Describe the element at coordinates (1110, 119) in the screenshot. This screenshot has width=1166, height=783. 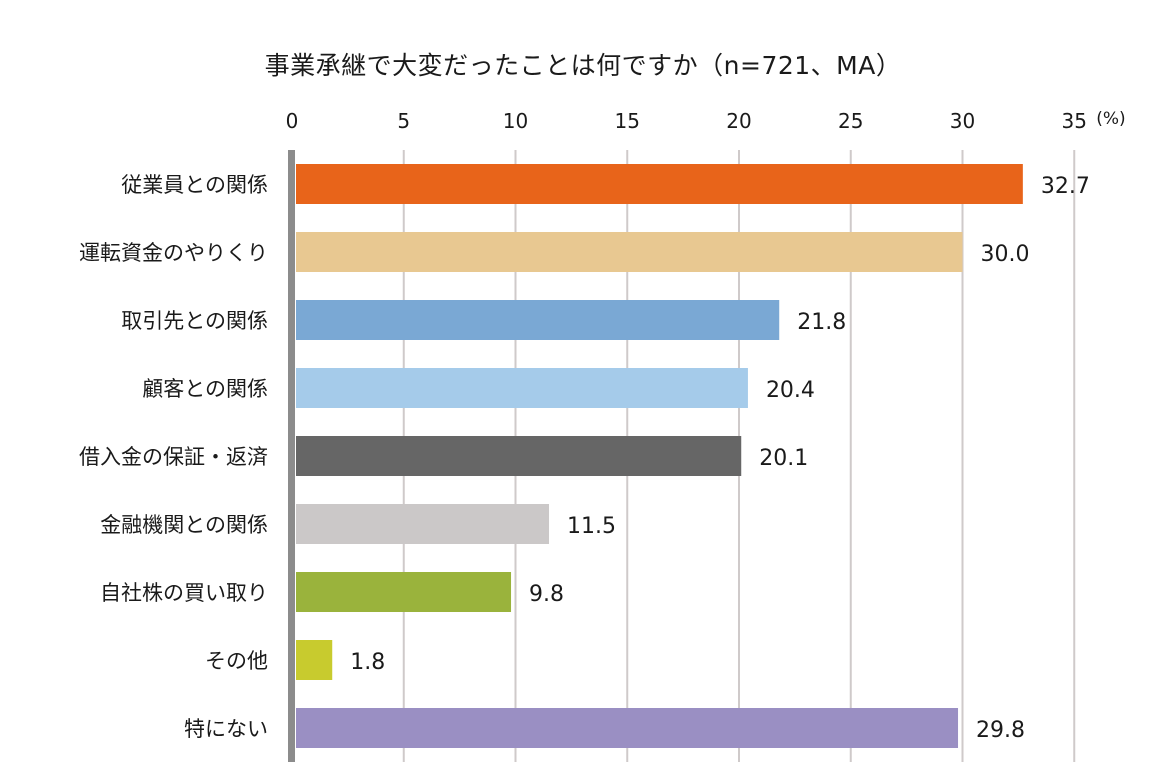
I see `unit-label: (%)` at that location.